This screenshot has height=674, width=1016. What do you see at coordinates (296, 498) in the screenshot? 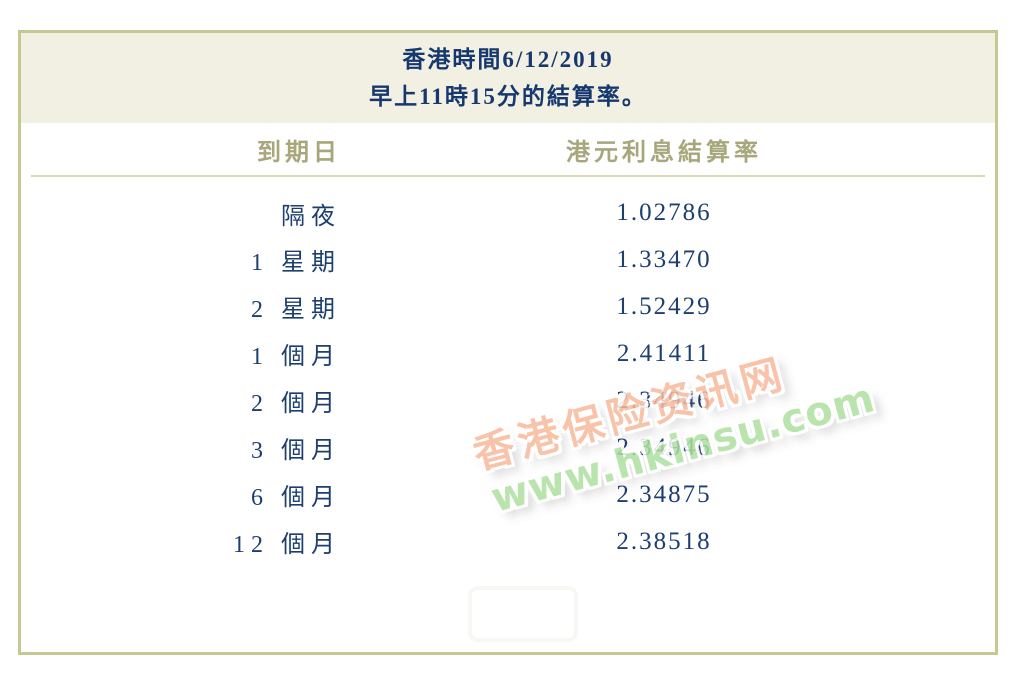
I see `tenor-cell: 6 個月` at bounding box center [296, 498].